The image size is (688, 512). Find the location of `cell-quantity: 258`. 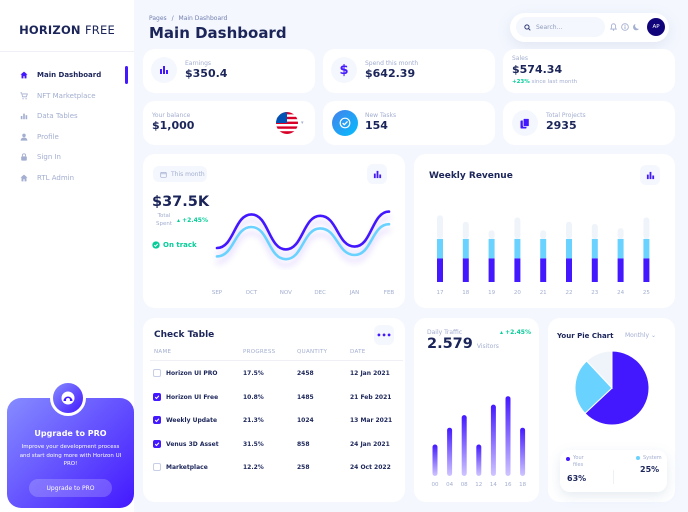

cell-quantity: 258 is located at coordinates (303, 467).